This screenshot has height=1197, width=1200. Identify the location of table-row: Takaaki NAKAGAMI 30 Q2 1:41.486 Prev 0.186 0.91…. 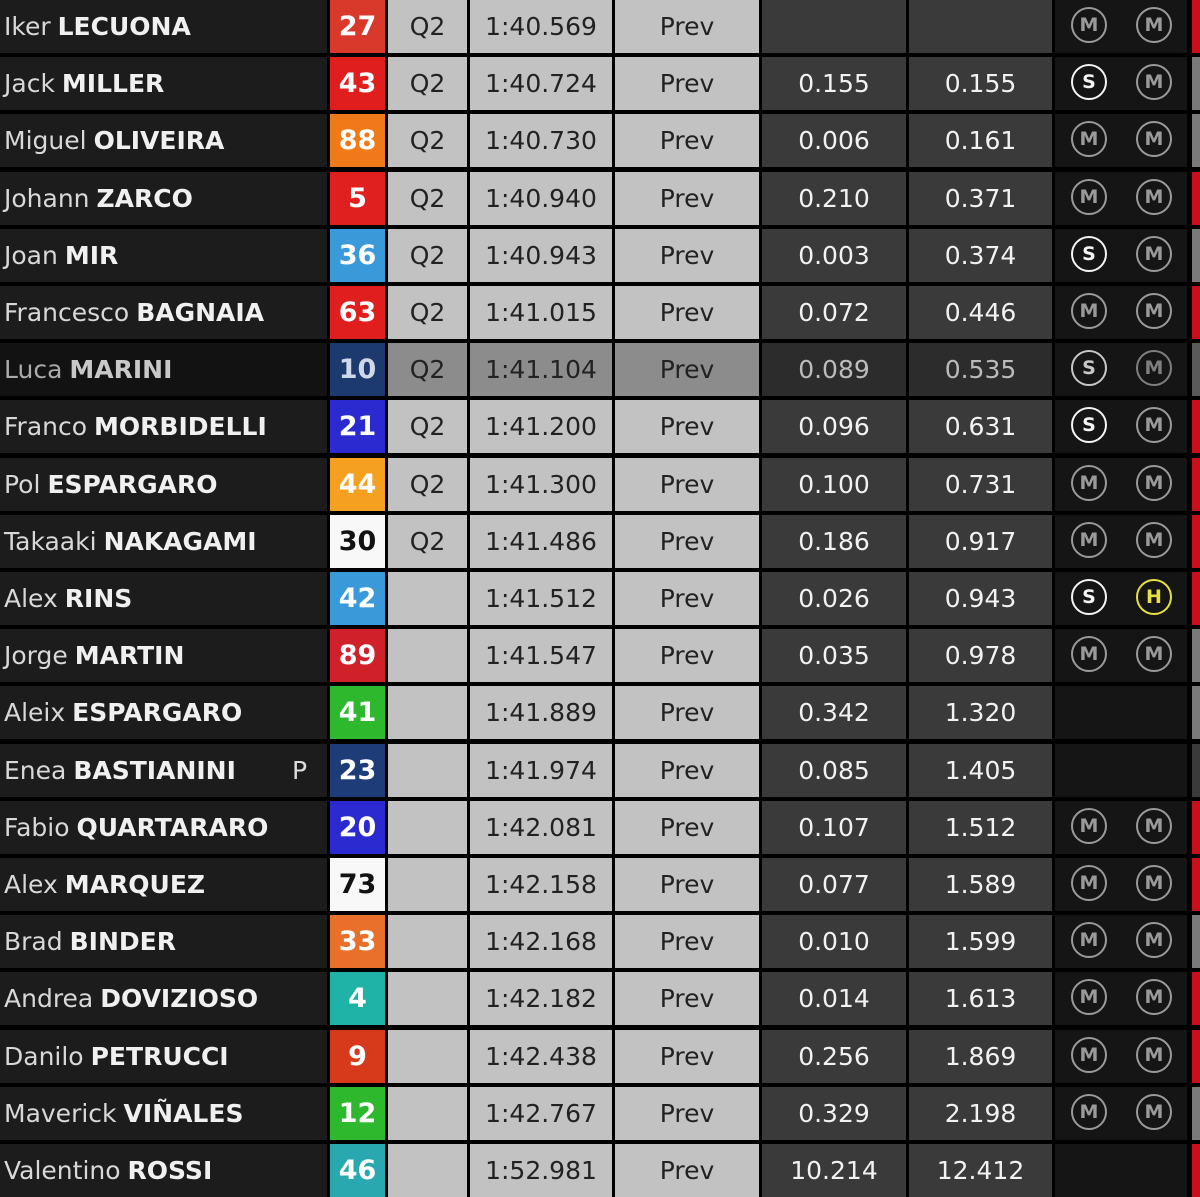
(600, 541).